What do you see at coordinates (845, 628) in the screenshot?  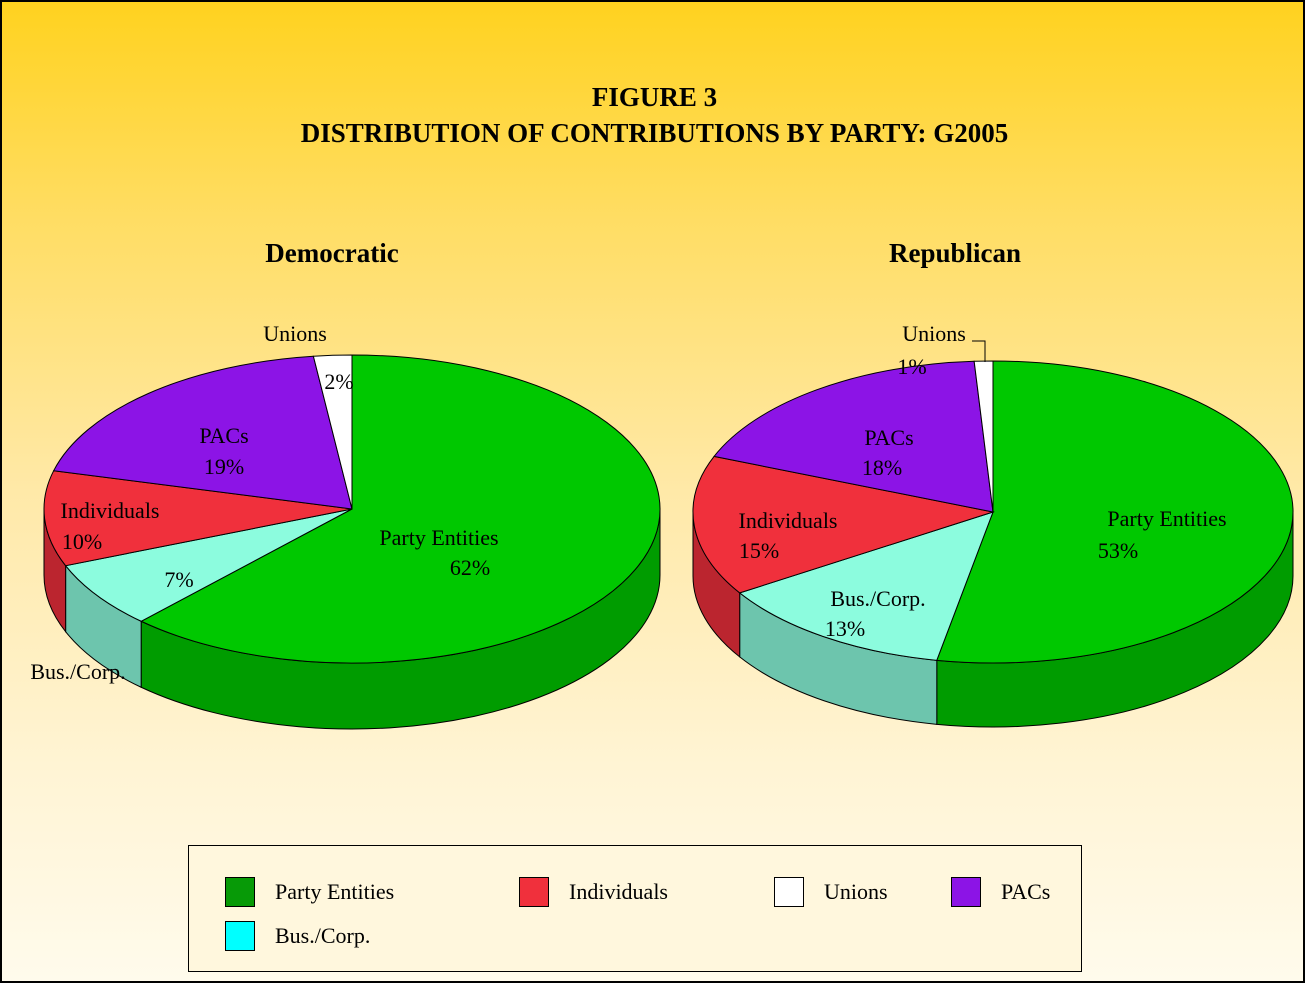 I see `slice-value-bus-corp-: 13%` at bounding box center [845, 628].